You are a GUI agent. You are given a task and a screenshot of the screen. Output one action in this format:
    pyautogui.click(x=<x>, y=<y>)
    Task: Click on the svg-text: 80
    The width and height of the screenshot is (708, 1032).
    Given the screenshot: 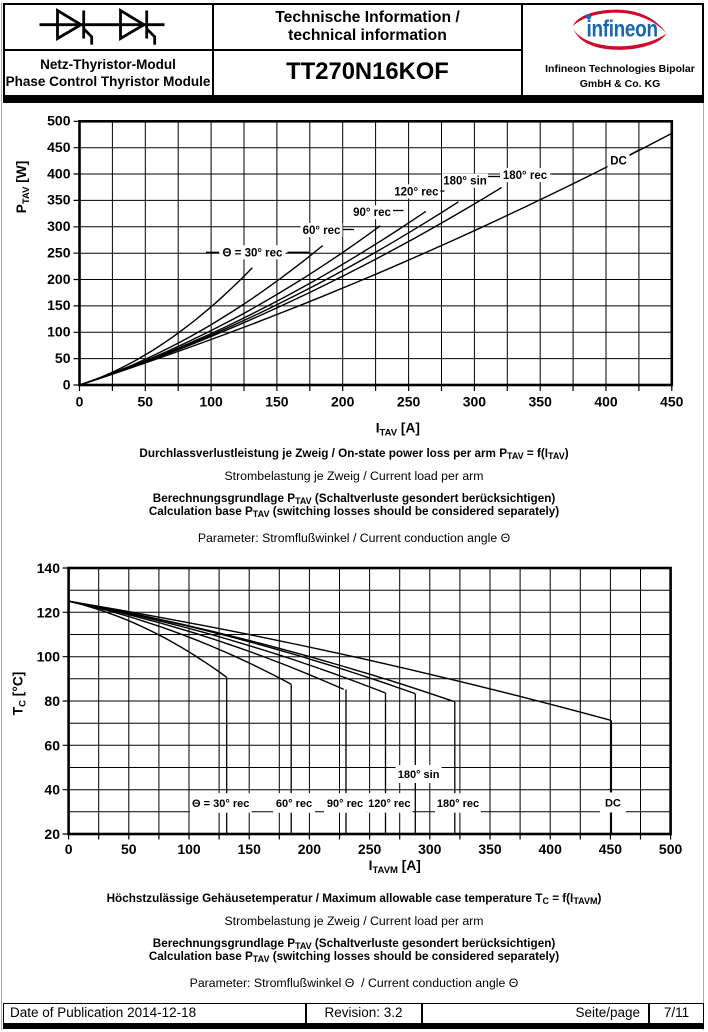 What is the action you would take?
    pyautogui.click(x=52, y=701)
    